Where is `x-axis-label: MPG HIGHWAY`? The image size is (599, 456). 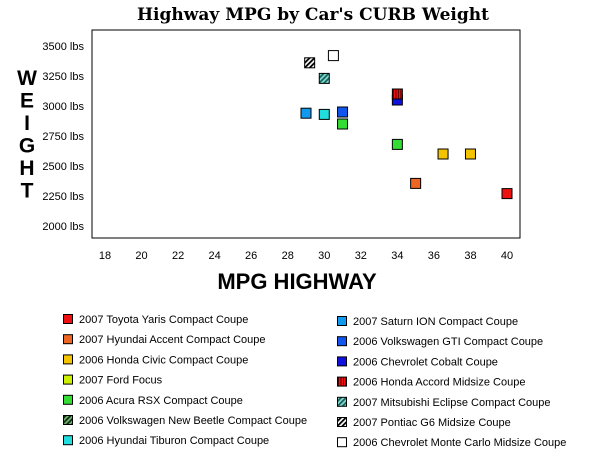
x-axis-label: MPG HIGHWAY is located at coordinates (297, 281).